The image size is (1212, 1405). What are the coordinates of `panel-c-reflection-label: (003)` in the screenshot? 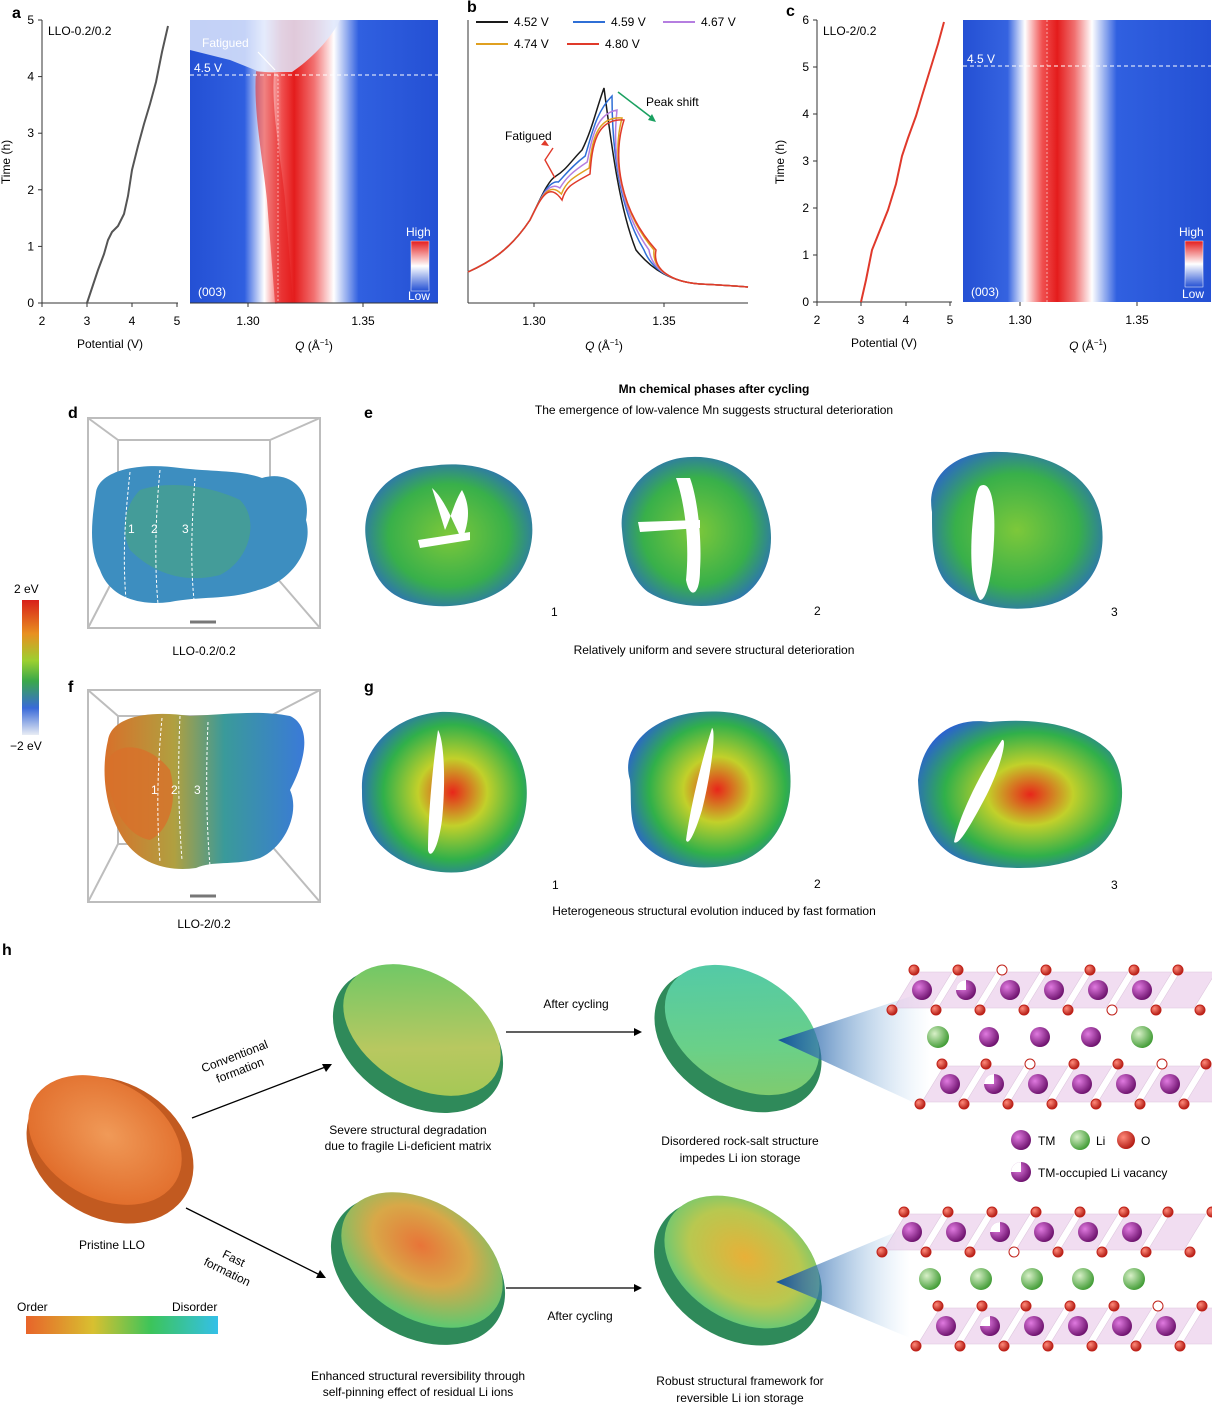 It's located at (985, 292).